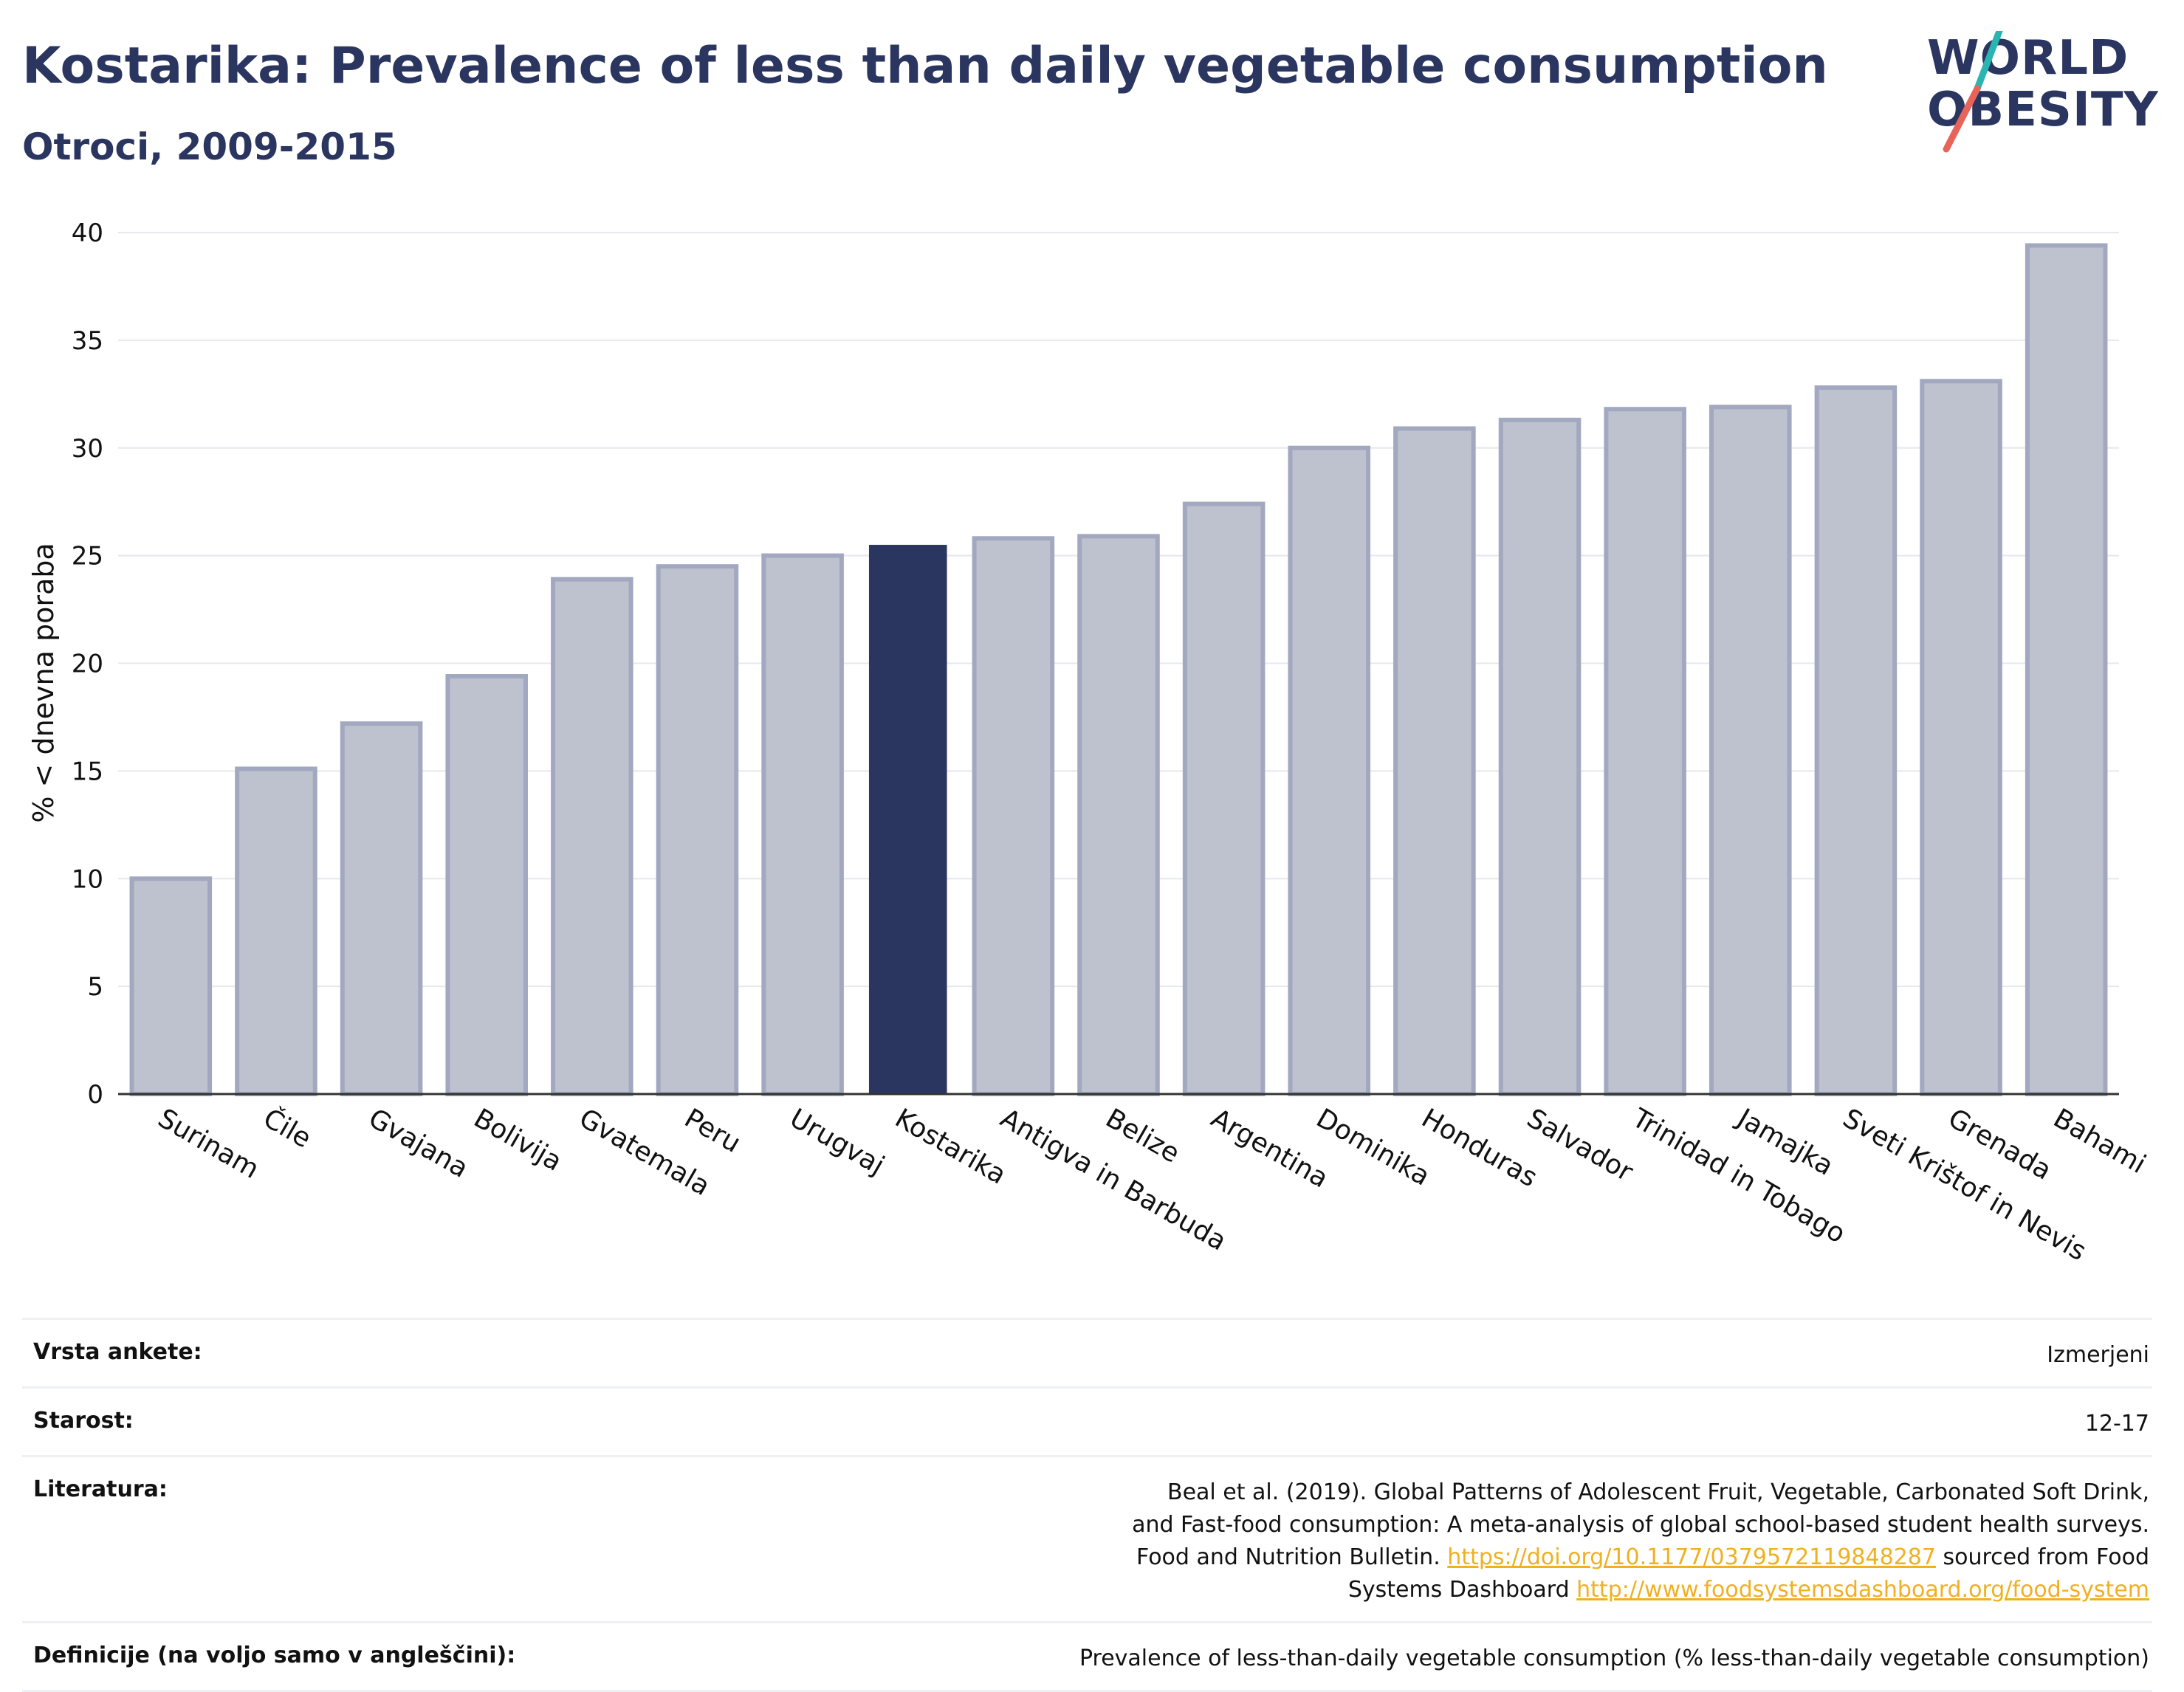  Describe the element at coordinates (1353, 1353) in the screenshot. I see `survey-type-value: Izmerjeni` at that location.